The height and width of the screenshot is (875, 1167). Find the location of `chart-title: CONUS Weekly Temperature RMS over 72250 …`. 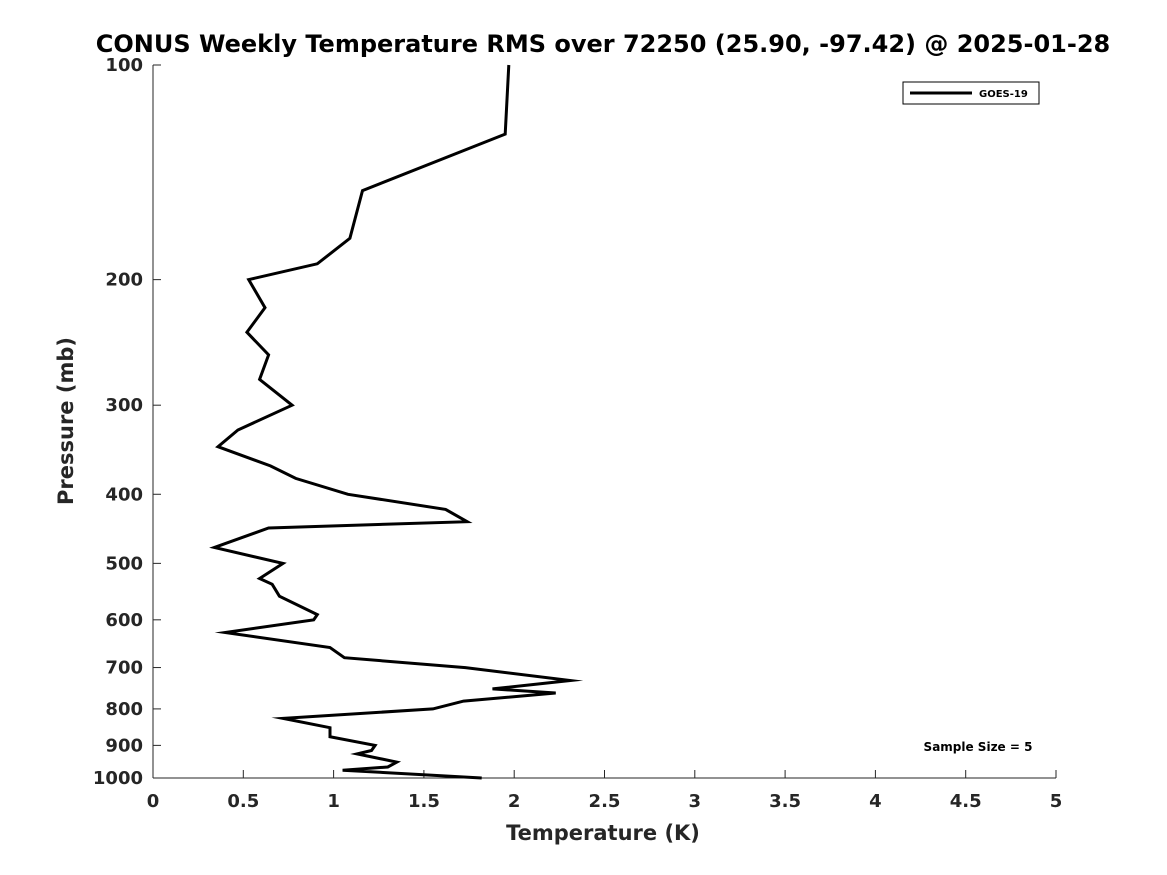

chart-title: CONUS Weekly Temperature RMS over 72250 … is located at coordinates (603, 44).